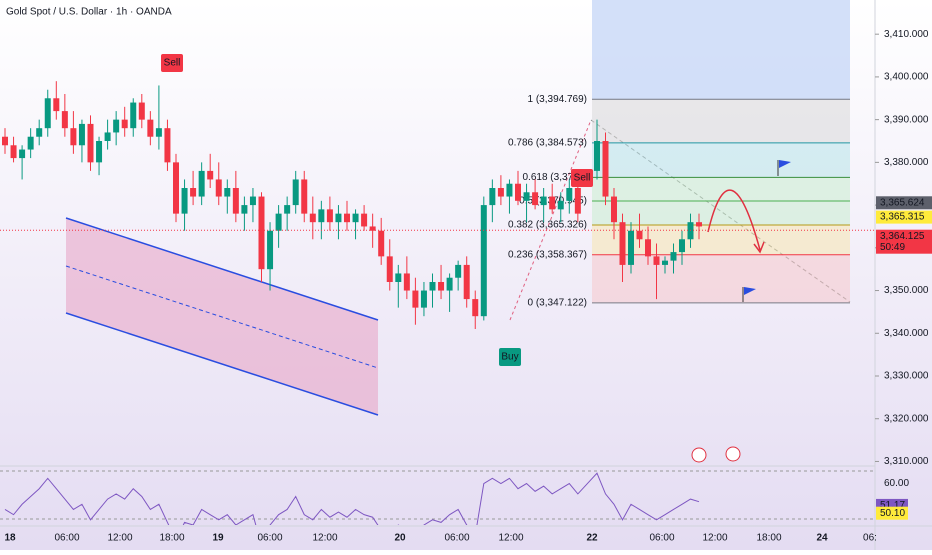  What do you see at coordinates (759, 247) in the screenshot?
I see `arrow-head` at bounding box center [759, 247].